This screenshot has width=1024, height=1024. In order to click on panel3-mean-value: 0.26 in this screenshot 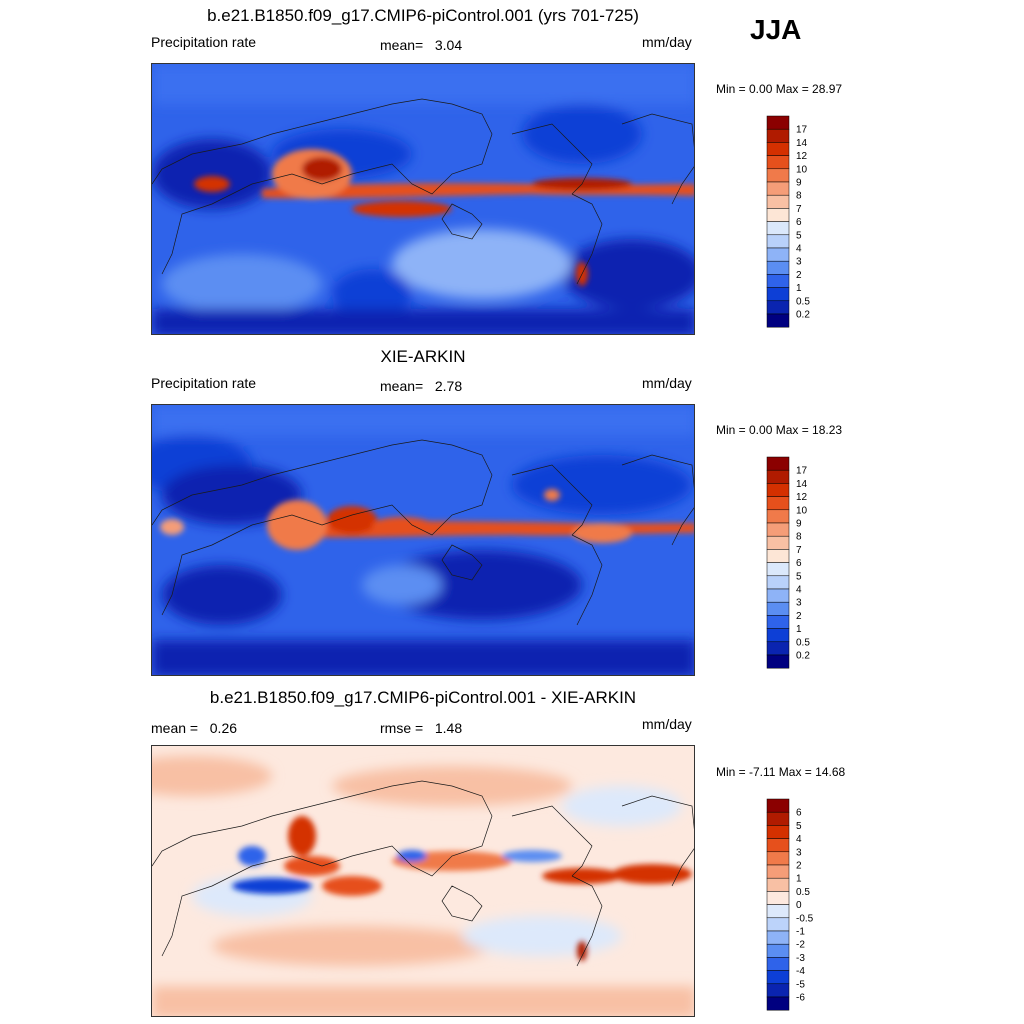, I will do `click(223, 728)`.